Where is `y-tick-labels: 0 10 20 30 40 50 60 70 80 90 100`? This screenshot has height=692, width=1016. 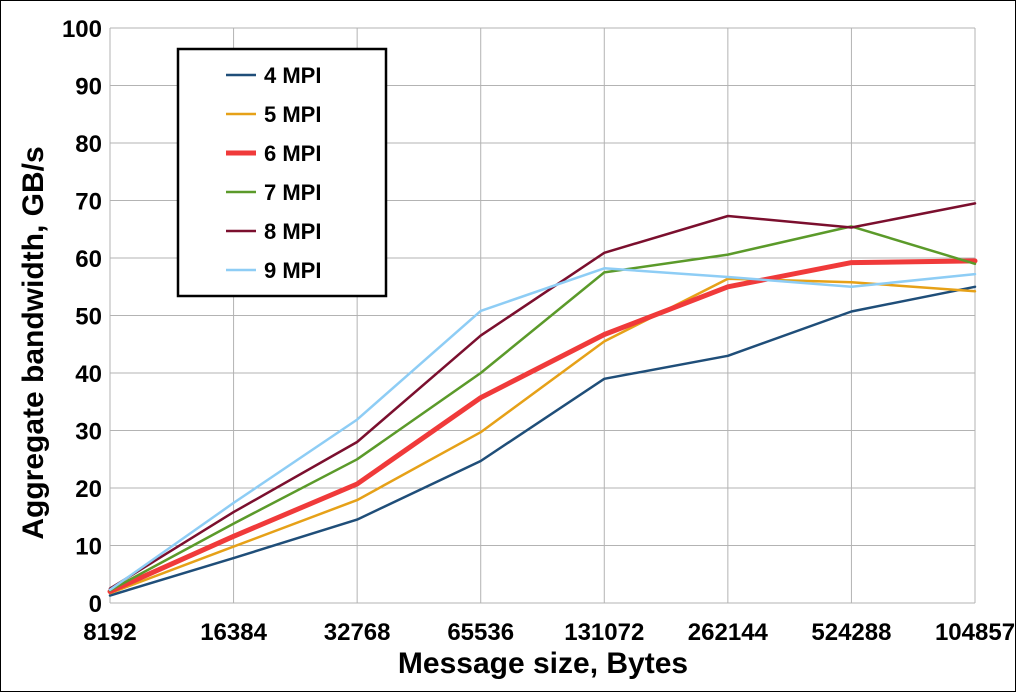
y-tick-labels: 0 10 20 30 40 50 60 70 80 90 100 is located at coordinates (82, 317).